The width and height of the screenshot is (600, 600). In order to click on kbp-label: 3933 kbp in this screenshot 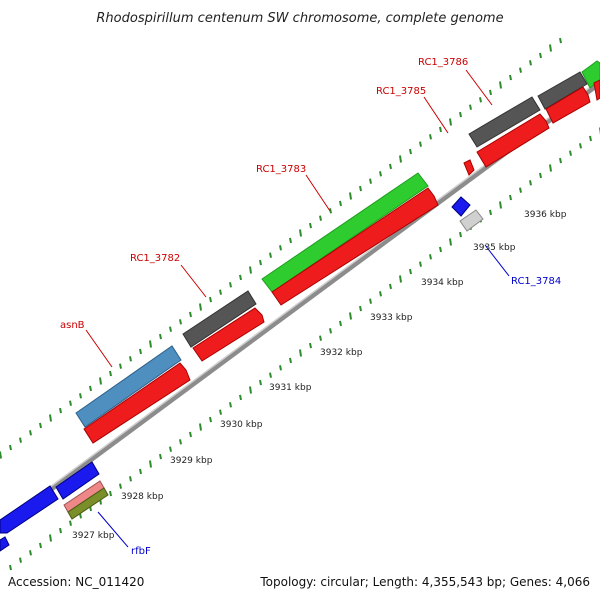, I will do `click(391, 318)`.